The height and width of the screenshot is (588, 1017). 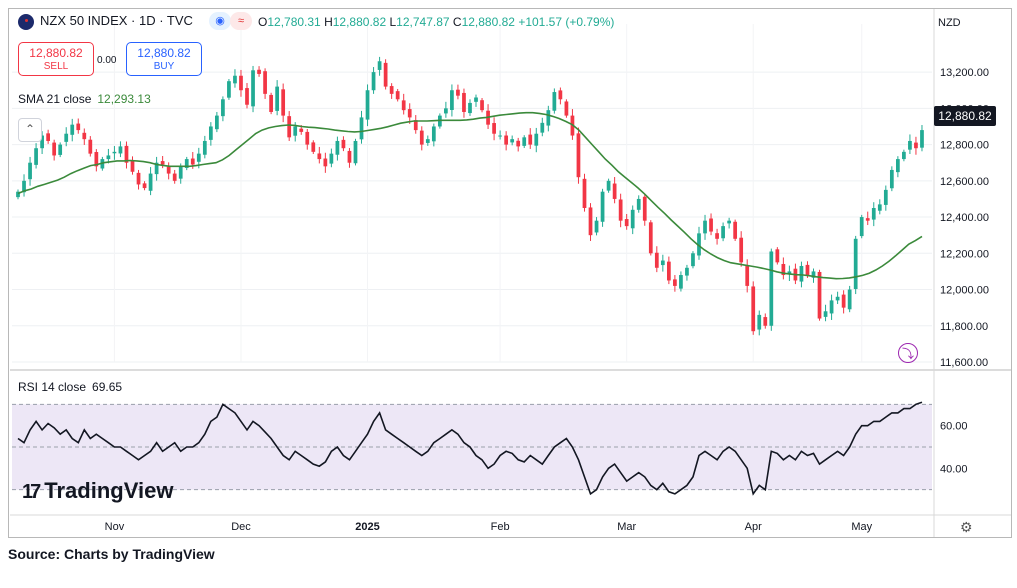 What do you see at coordinates (241, 21) in the screenshot?
I see `alert-wave-icon: ≈` at bounding box center [241, 21].